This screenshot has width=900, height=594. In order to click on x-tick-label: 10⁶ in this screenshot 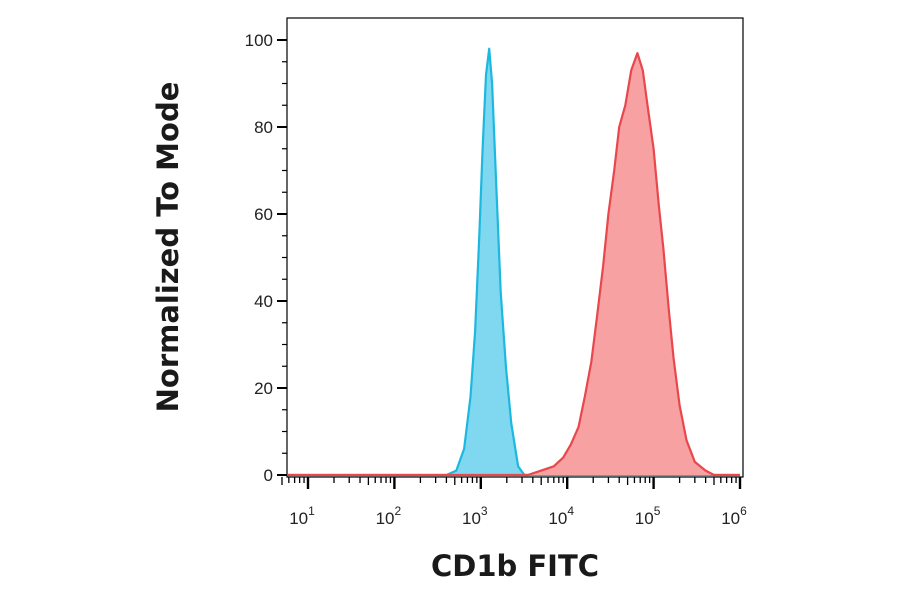, I will do `click(734, 516)`.